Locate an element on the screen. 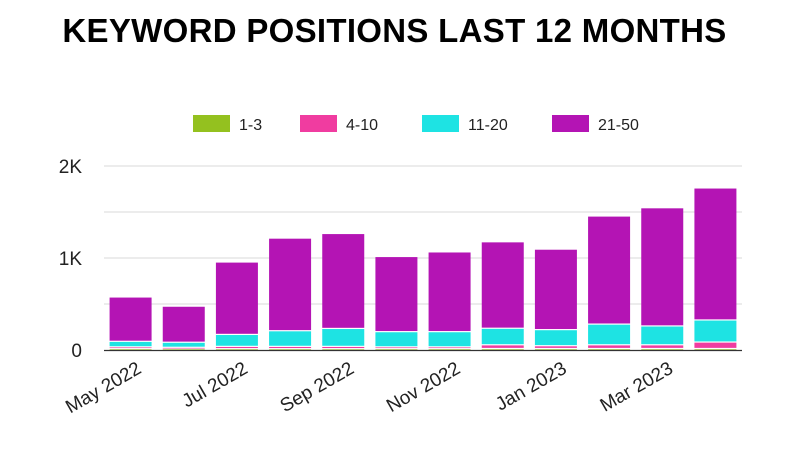 The image size is (789, 453). legend-item-1-3: 1-3 is located at coordinates (227, 124).